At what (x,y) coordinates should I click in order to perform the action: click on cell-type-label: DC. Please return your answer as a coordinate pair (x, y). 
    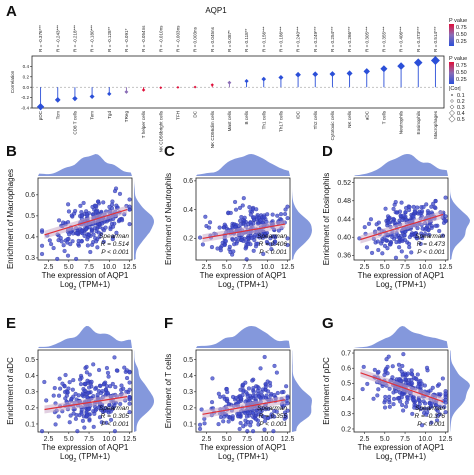
    Looking at the image, I should click on (195, 113).